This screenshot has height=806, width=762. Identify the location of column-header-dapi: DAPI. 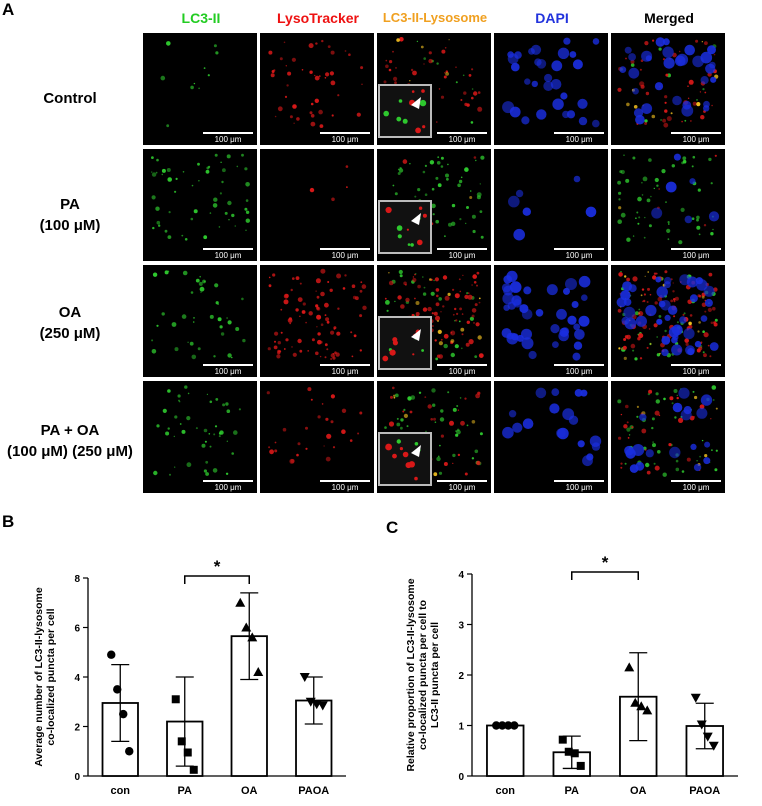
(552, 18).